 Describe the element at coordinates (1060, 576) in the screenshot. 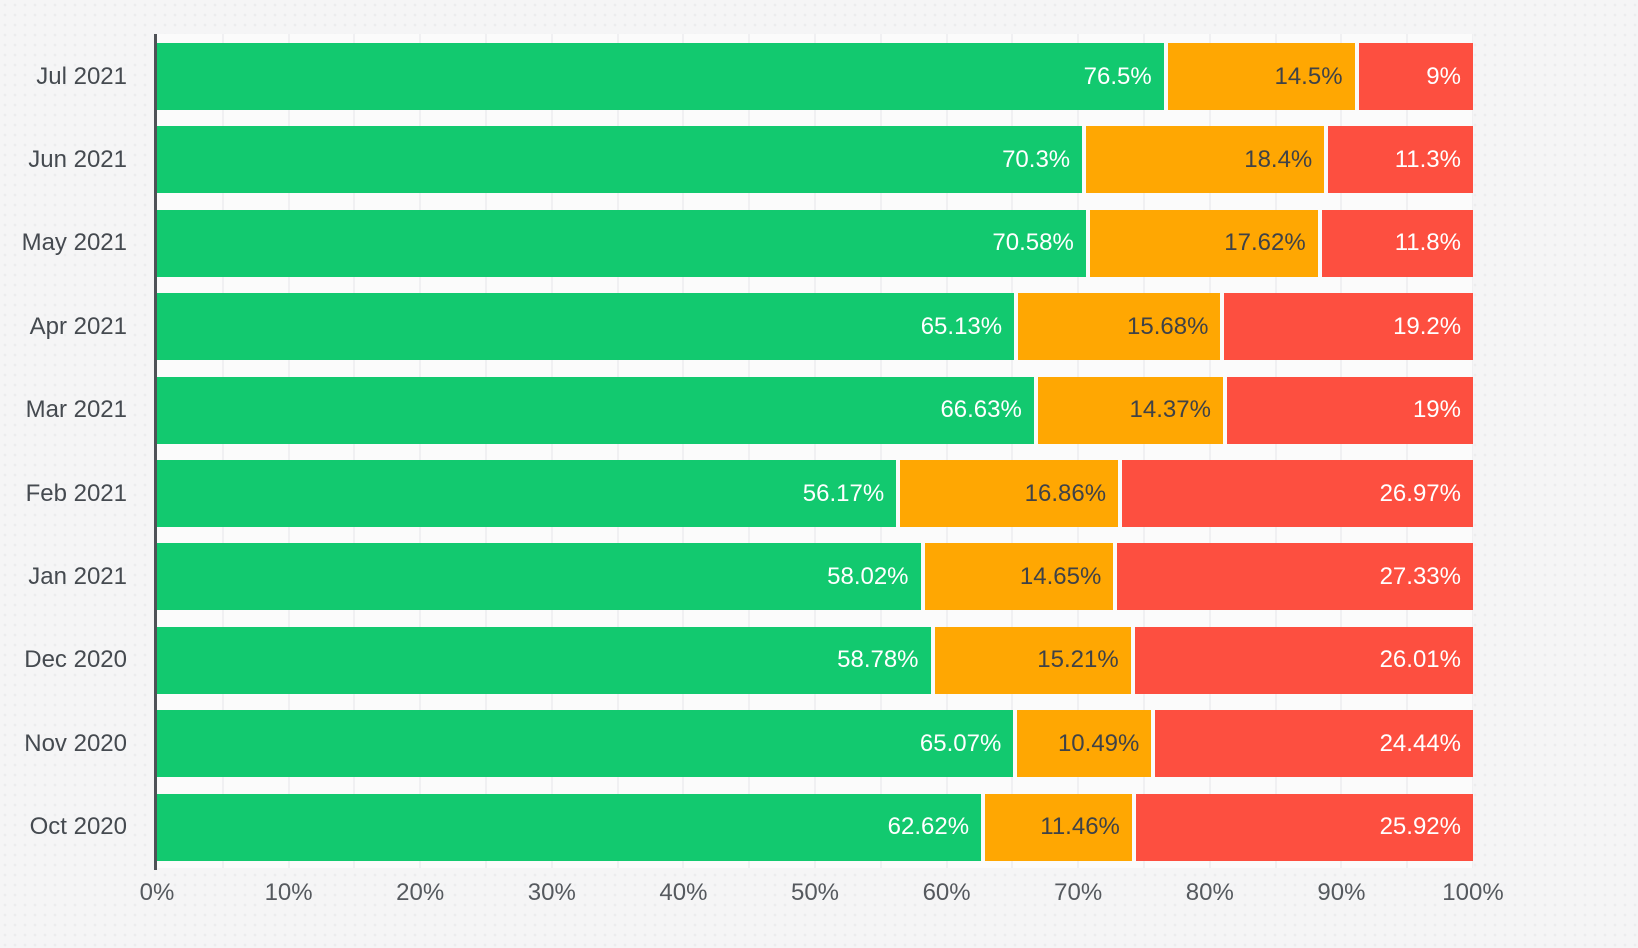

I see `bar-value-label: 14.65%` at that location.